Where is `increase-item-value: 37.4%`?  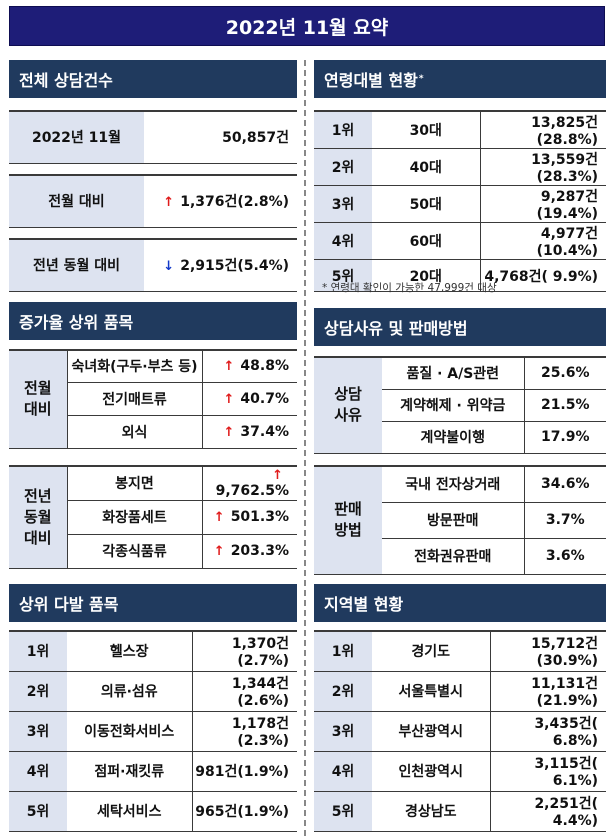
increase-item-value: 37.4% is located at coordinates (264, 431).